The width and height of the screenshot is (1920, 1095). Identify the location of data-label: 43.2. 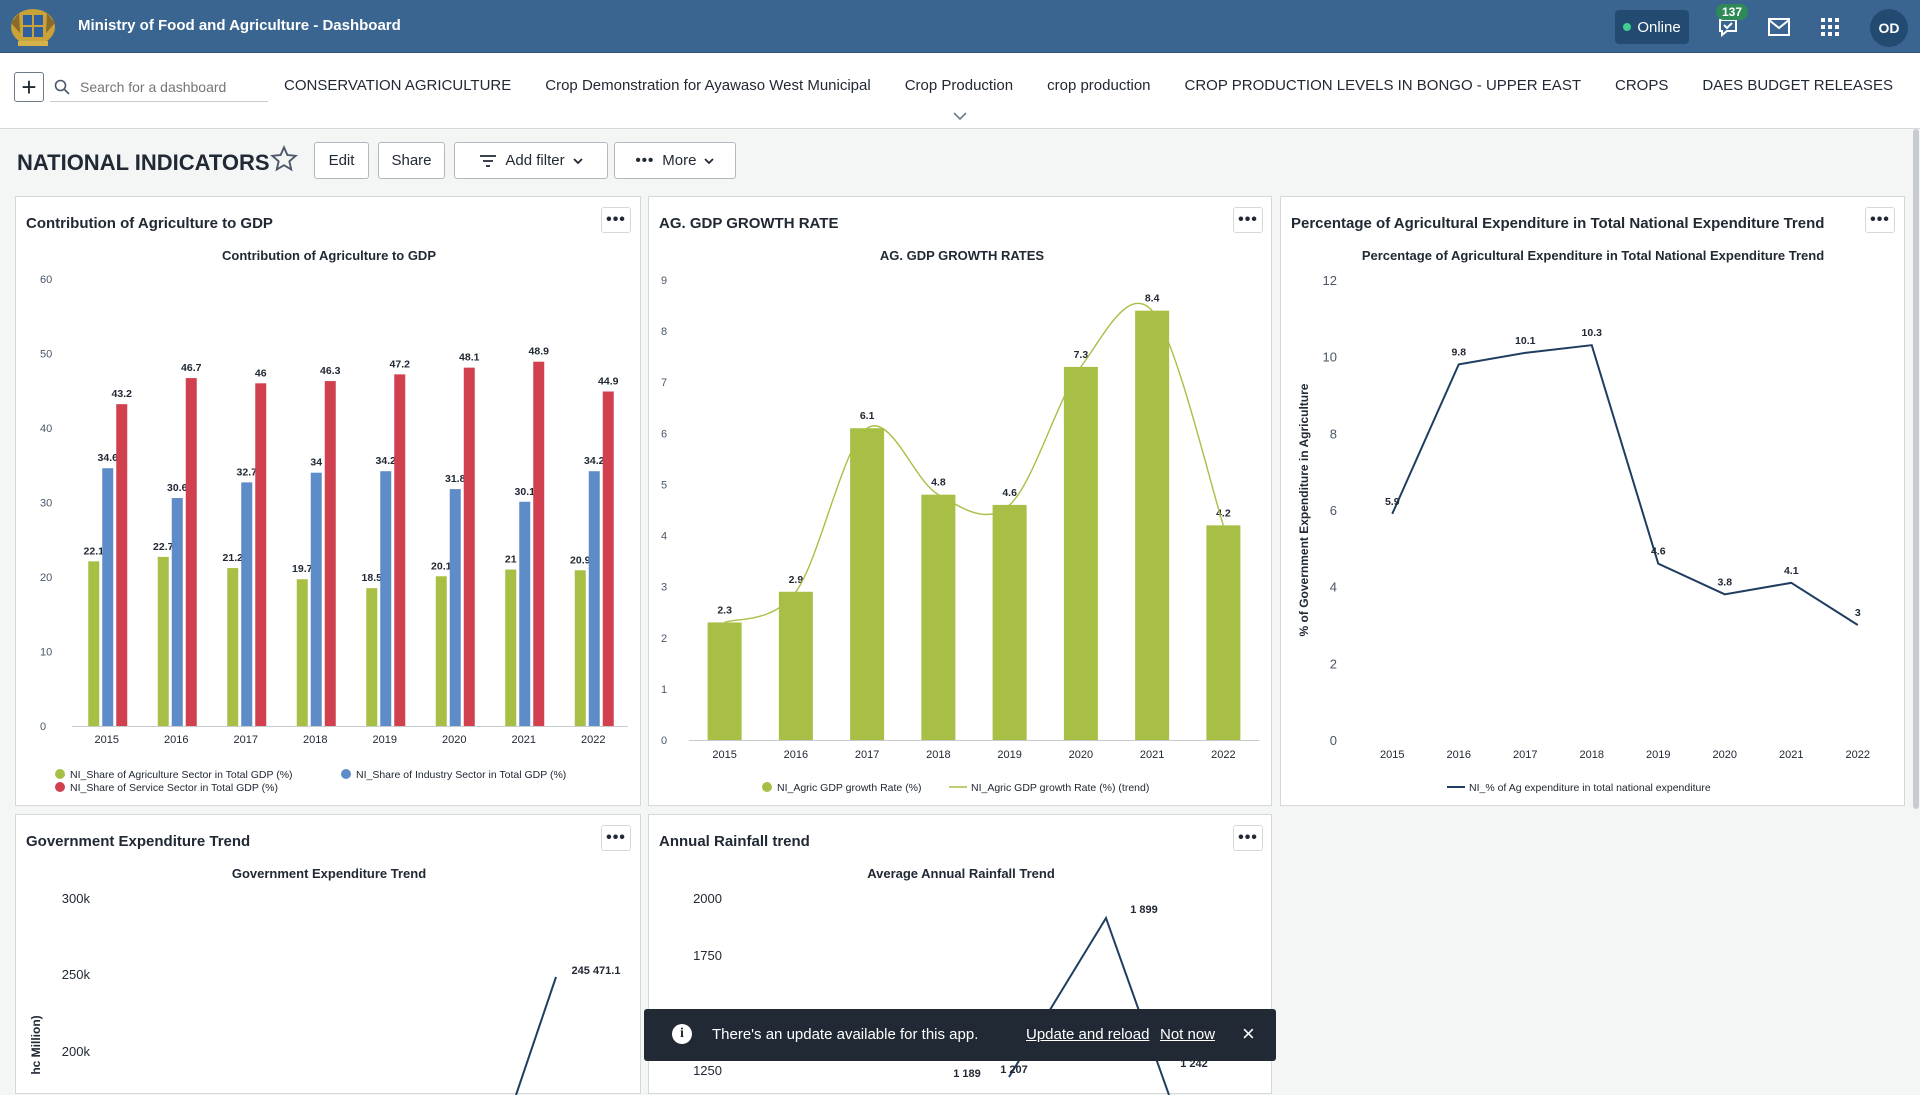
(122, 394).